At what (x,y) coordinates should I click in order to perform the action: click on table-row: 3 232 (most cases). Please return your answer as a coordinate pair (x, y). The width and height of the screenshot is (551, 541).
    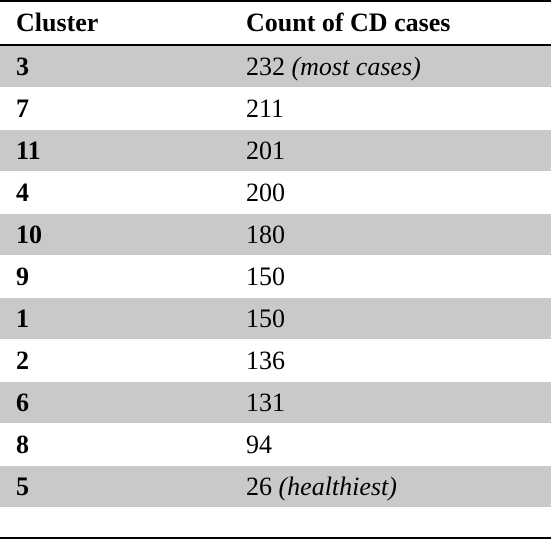
    Looking at the image, I should click on (275, 67).